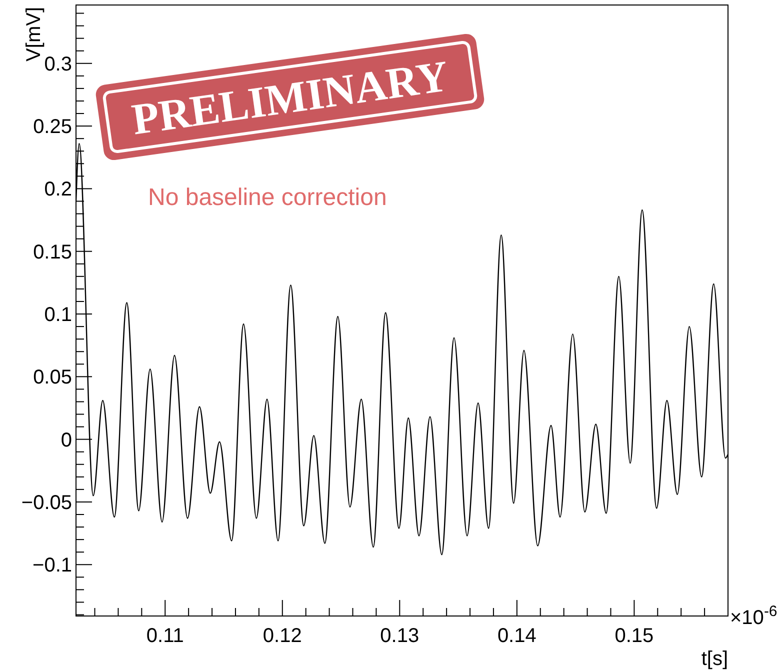 Image resolution: width=782 pixels, height=671 pixels. Describe the element at coordinates (165, 636) in the screenshot. I see `x-tick-label: 0.11` at that location.